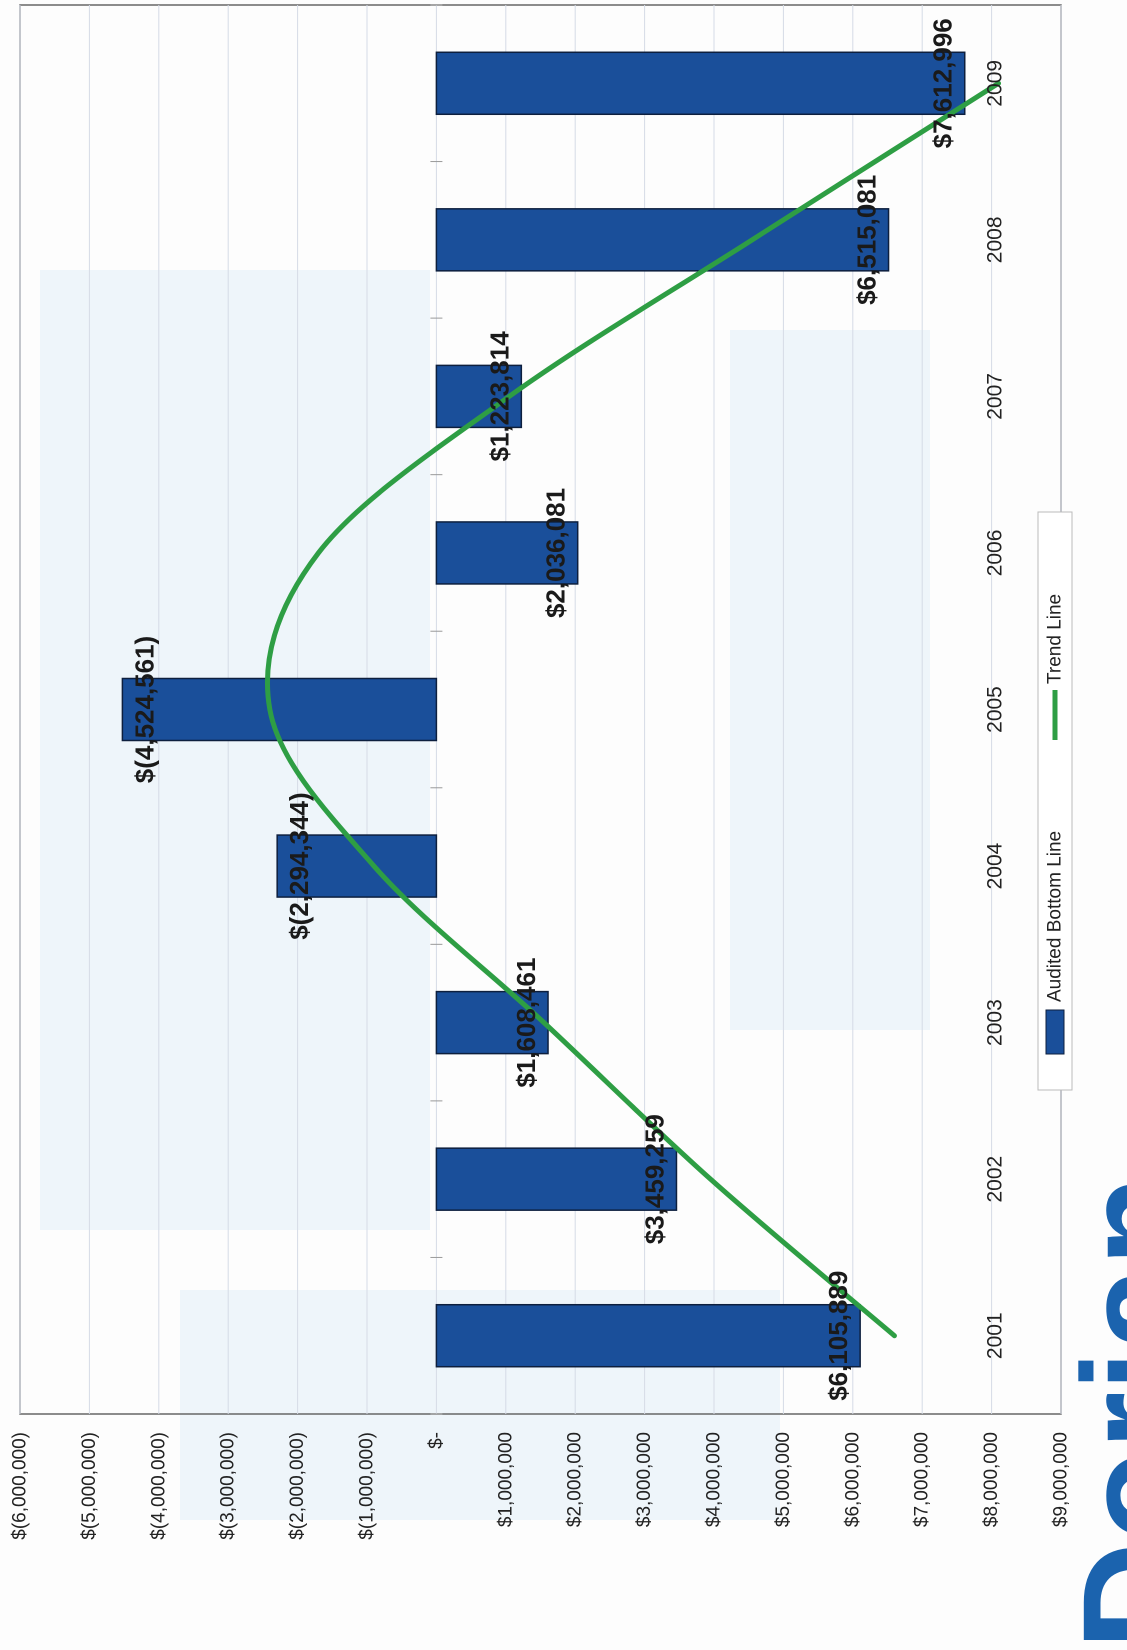 The height and width of the screenshot is (1650, 1127). I want to click on y-tick-label: $(3,000,000), so click(228, 1486).